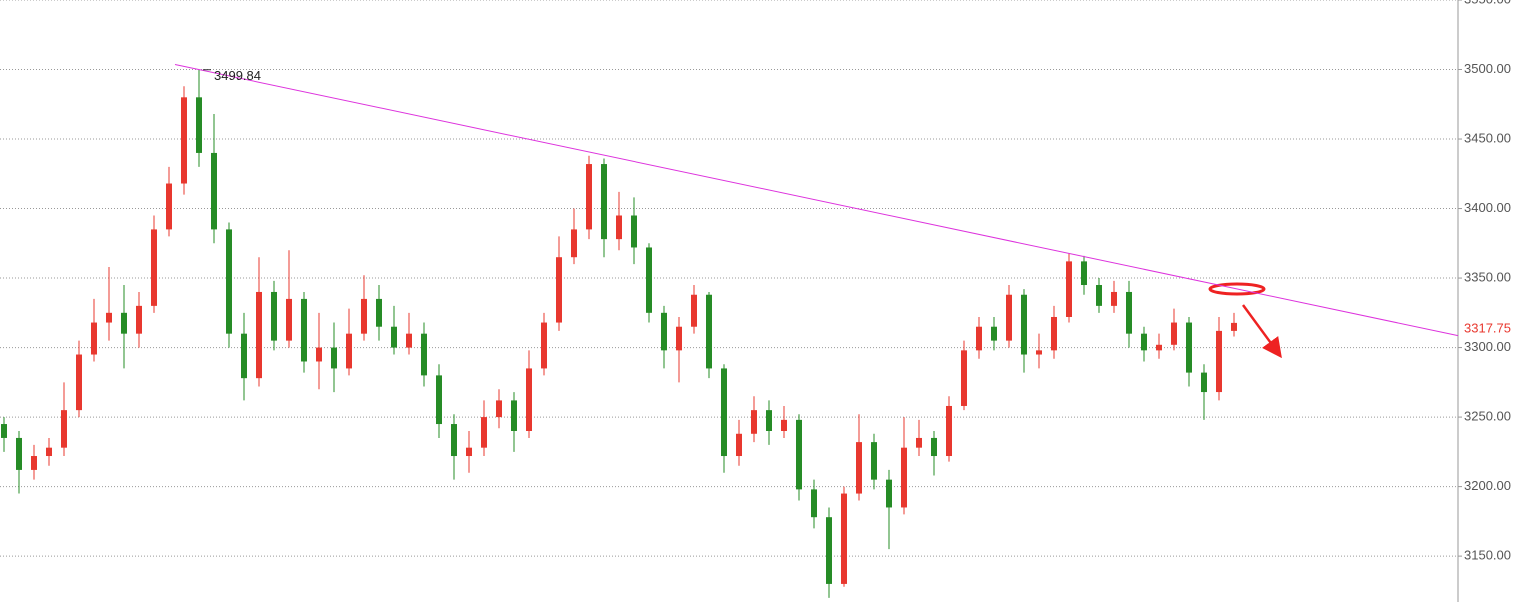 The height and width of the screenshot is (602, 1519). What do you see at coordinates (1487, 485) in the screenshot?
I see `y-tick-label: 3200.00` at bounding box center [1487, 485].